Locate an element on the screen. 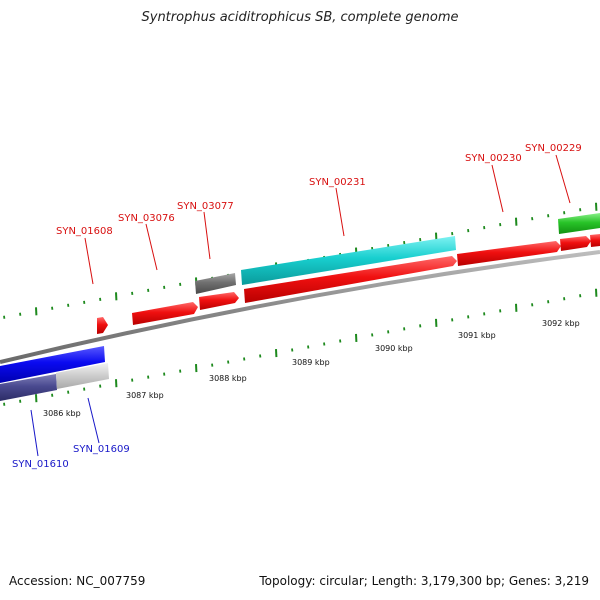  gene-label-syn-03077: SYN_03077 is located at coordinates (205, 206).